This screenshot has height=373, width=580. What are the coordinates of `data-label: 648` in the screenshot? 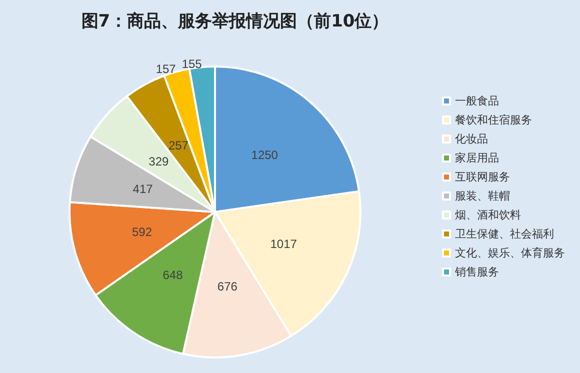 It's located at (173, 275).